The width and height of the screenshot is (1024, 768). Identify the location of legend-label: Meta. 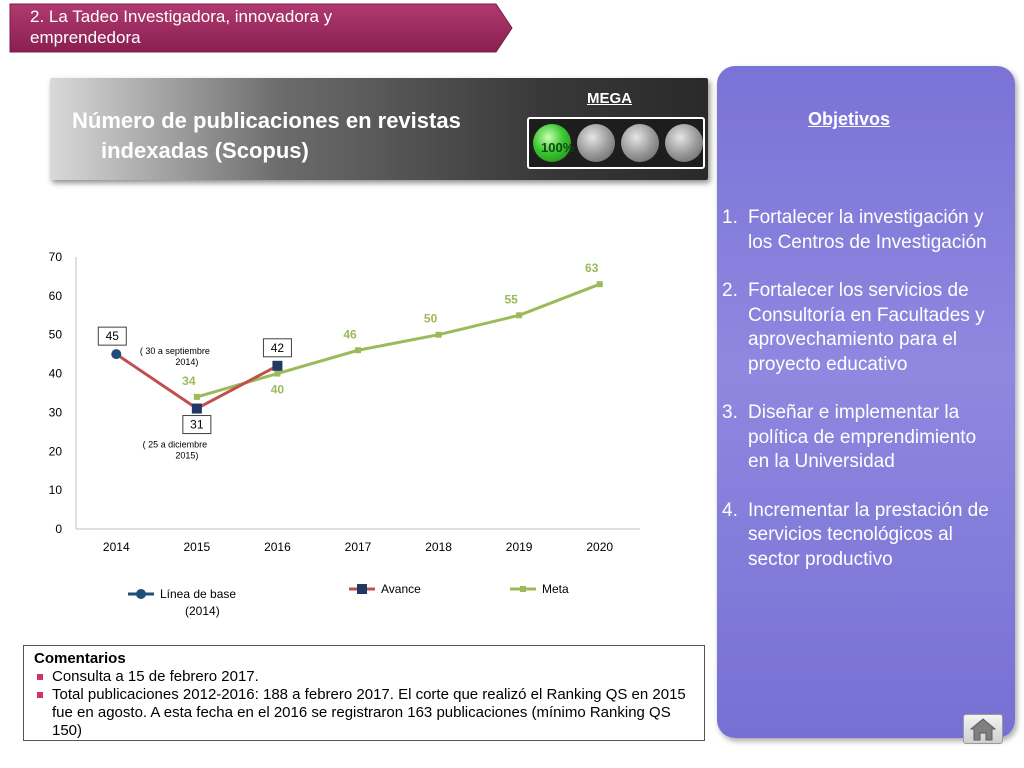
(555, 589).